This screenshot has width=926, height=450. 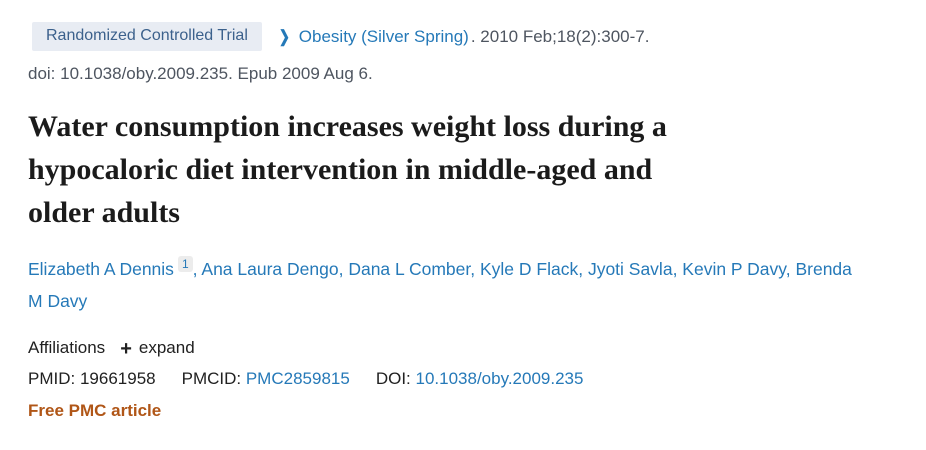 What do you see at coordinates (448, 349) in the screenshot?
I see `affiliations-row: Affiliations + expand` at bounding box center [448, 349].